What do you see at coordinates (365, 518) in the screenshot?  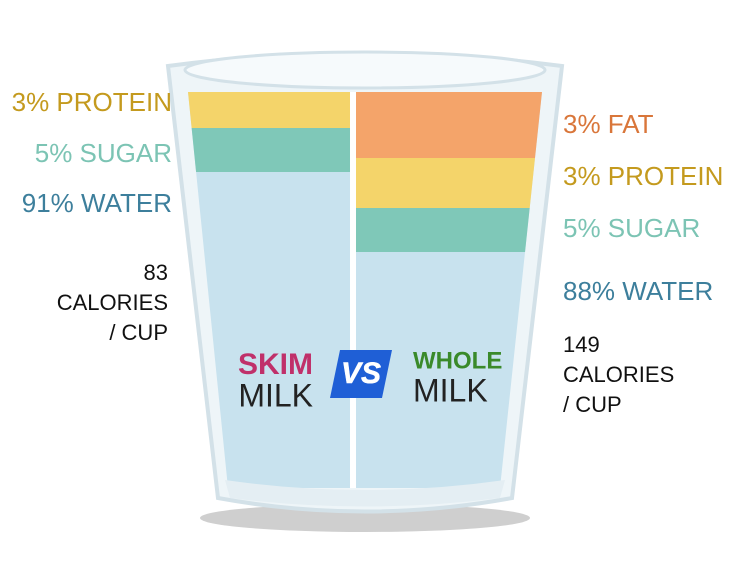 I see `shadow` at bounding box center [365, 518].